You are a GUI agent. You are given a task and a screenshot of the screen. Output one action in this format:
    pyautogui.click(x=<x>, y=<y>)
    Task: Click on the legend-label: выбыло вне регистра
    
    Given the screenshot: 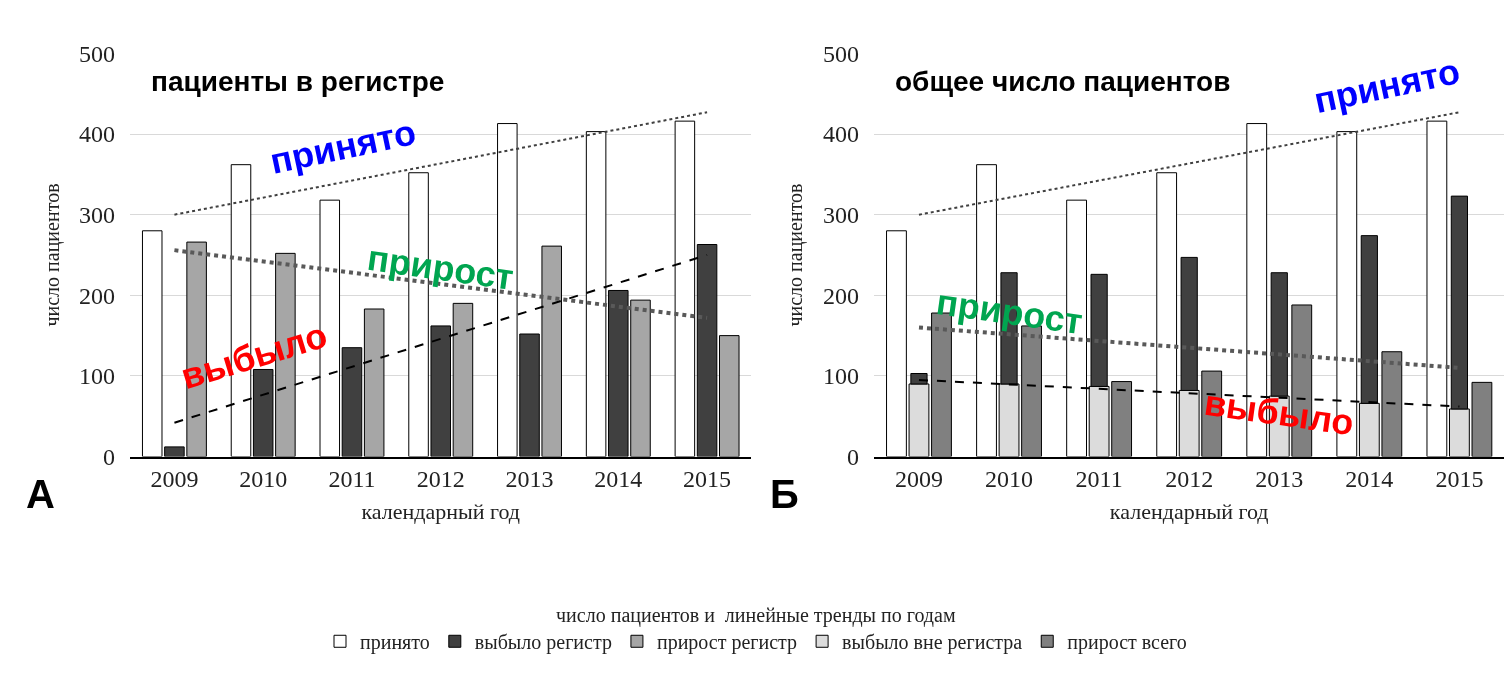 What is the action you would take?
    pyautogui.click(x=932, y=643)
    